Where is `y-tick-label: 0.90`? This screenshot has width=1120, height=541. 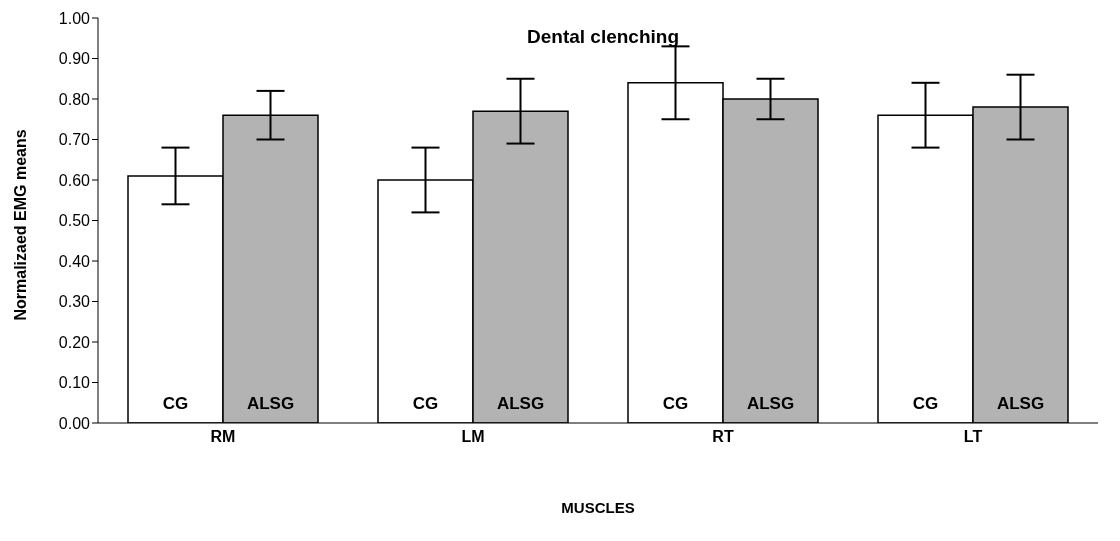 y-tick-label: 0.90 is located at coordinates (74, 59).